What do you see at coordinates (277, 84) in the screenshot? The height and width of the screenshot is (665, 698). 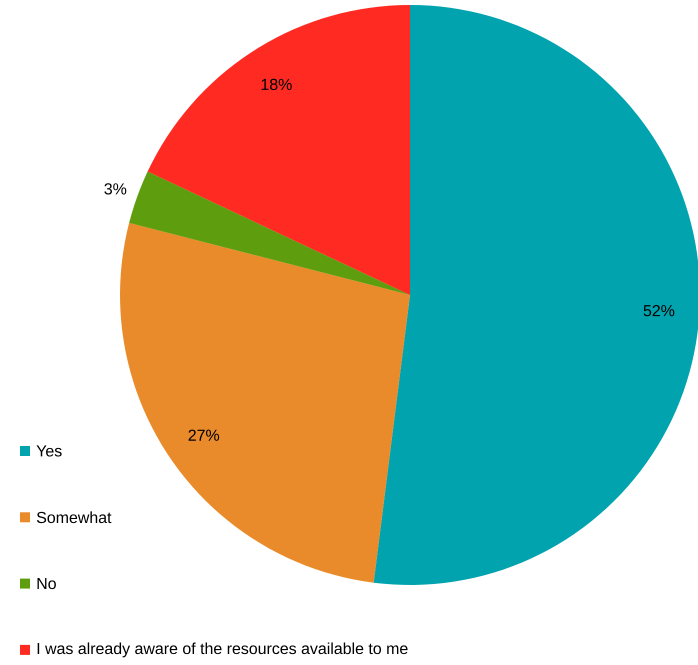 I see `data-label: 18%` at bounding box center [277, 84].